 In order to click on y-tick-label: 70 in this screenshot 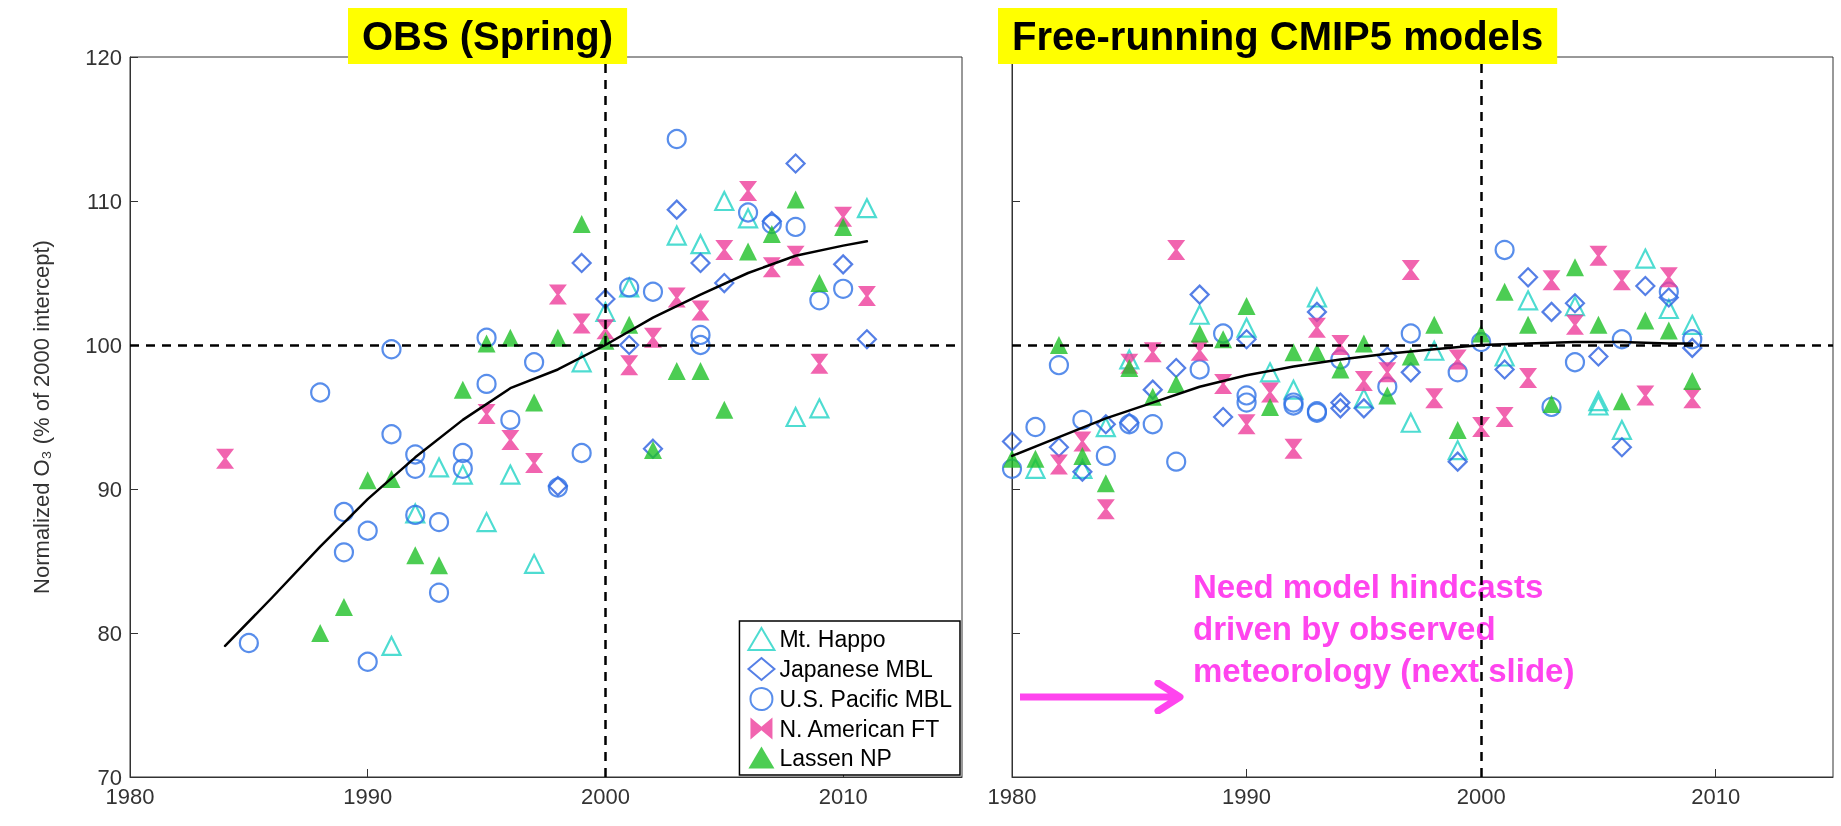, I will do `click(109, 777)`.